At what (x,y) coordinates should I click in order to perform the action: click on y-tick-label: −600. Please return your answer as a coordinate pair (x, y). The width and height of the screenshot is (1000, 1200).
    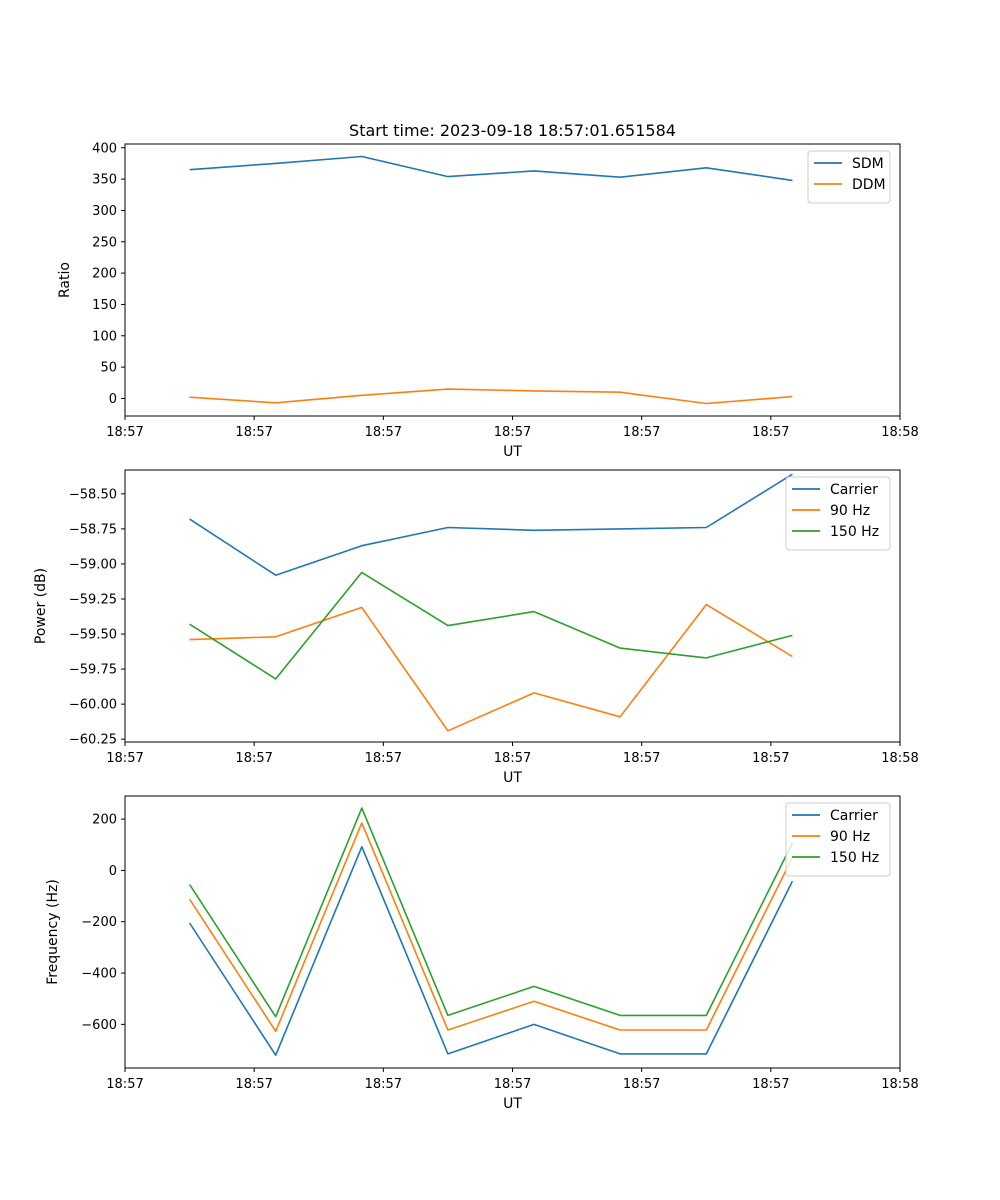
    Looking at the image, I should click on (99, 1025).